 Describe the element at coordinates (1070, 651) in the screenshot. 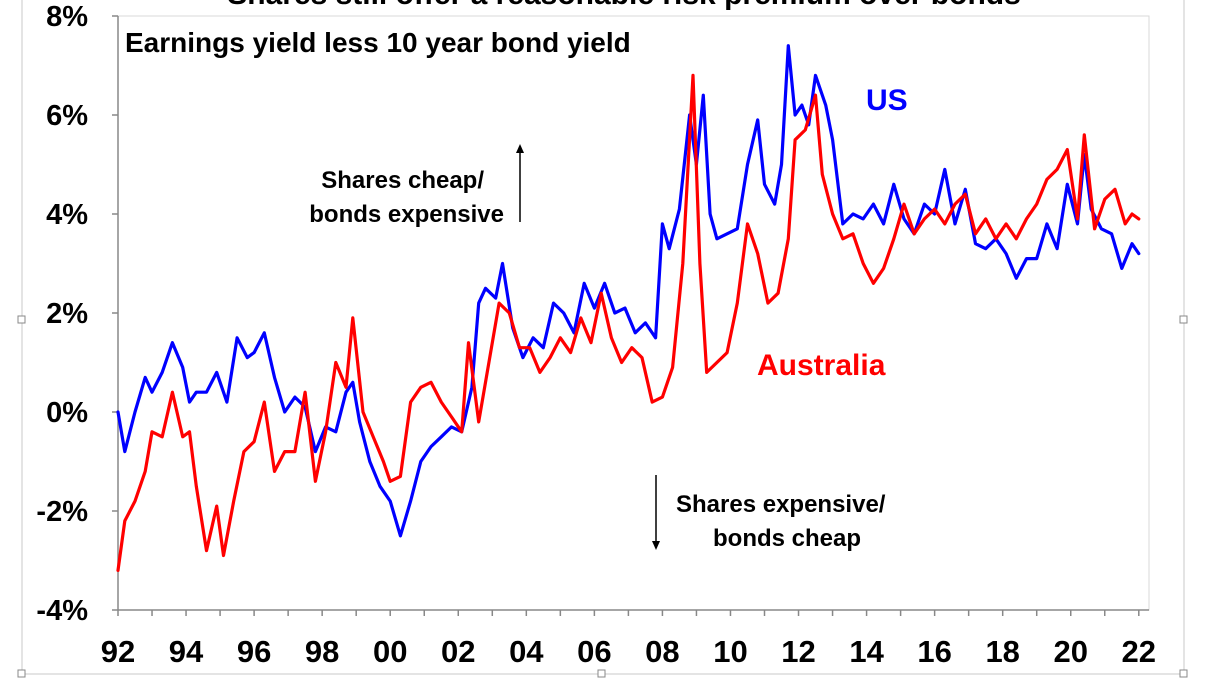

I see `x-tick-label: 20` at that location.